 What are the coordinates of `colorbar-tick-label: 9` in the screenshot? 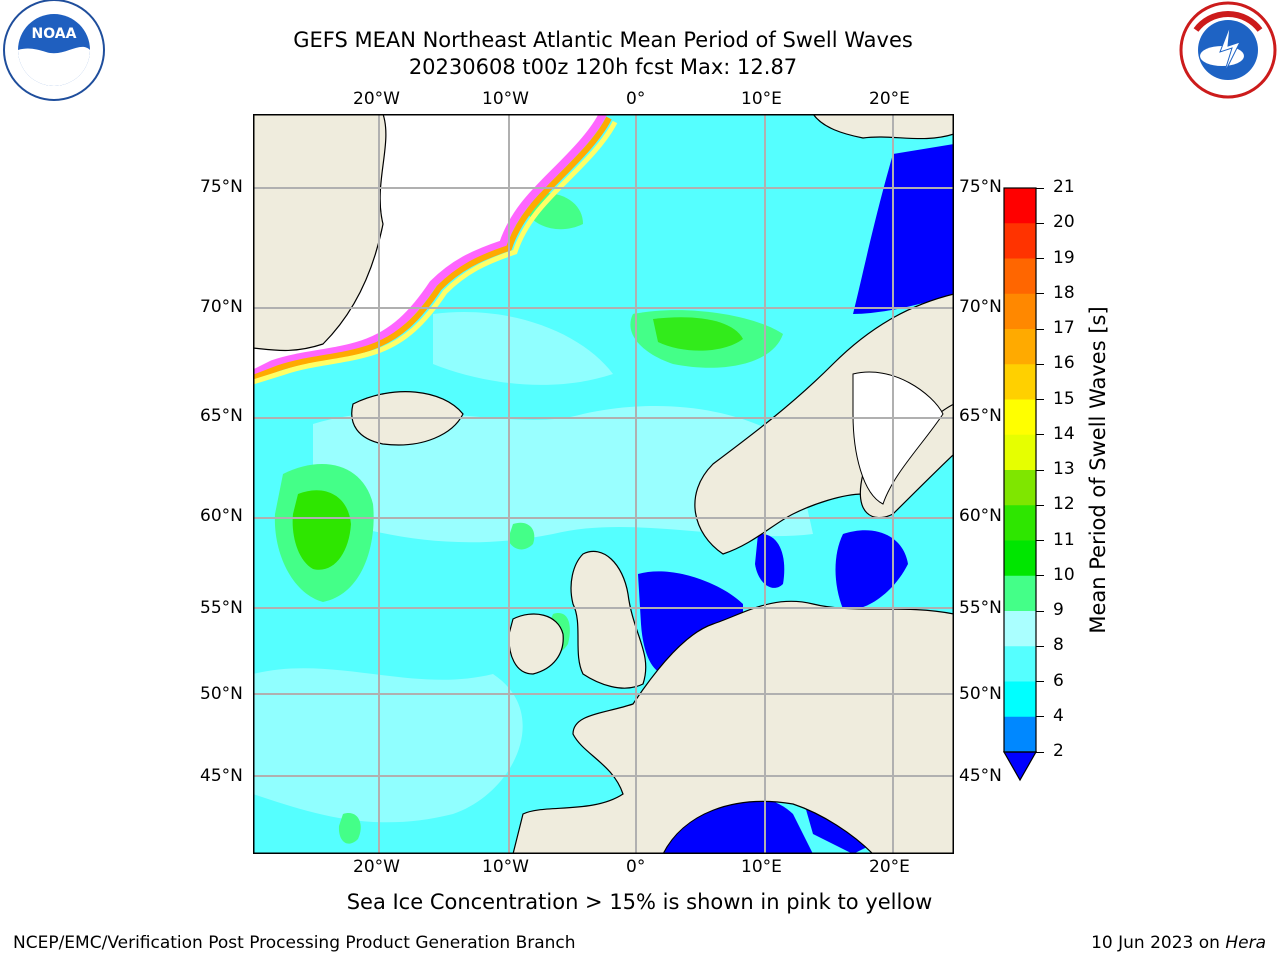 It's located at (1058, 610).